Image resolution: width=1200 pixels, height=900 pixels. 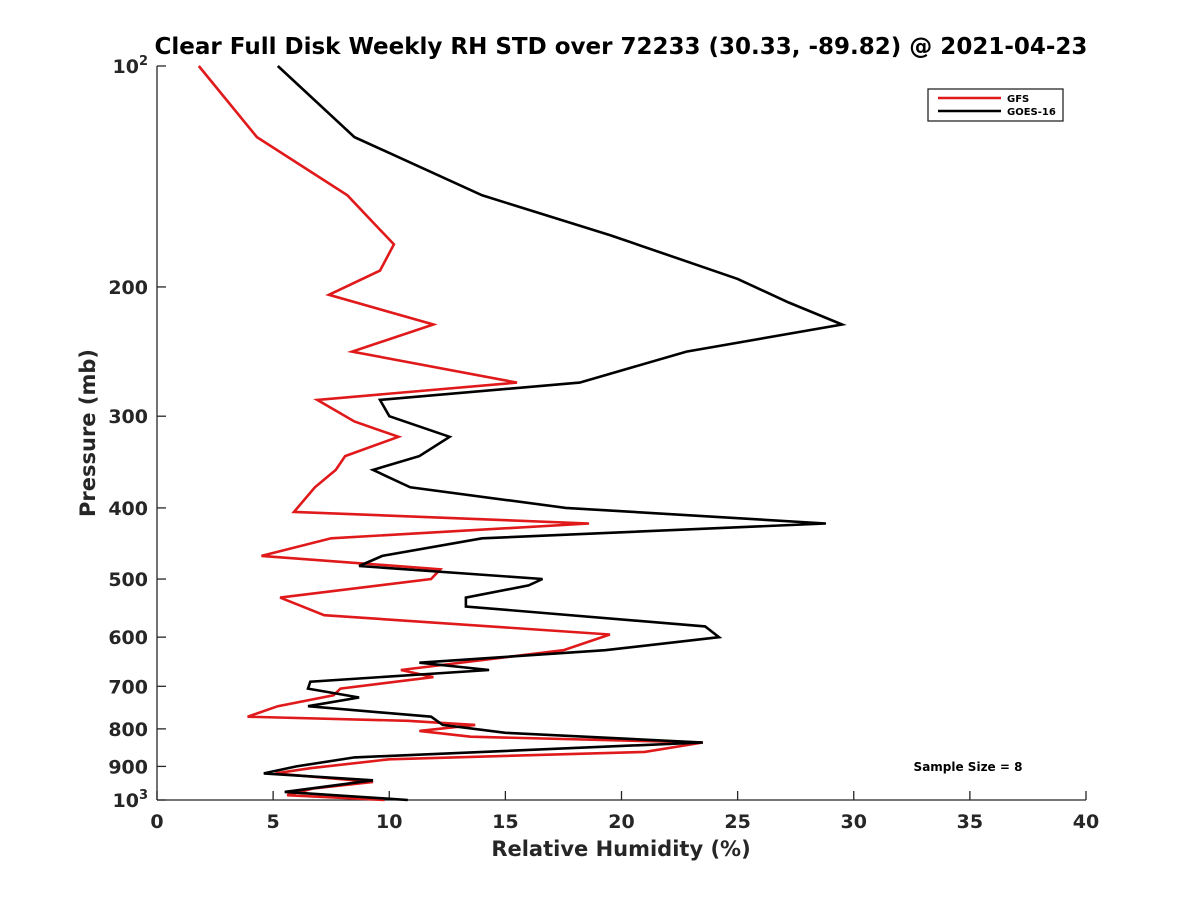 I want to click on y-tick-label: 800, so click(x=128, y=730).